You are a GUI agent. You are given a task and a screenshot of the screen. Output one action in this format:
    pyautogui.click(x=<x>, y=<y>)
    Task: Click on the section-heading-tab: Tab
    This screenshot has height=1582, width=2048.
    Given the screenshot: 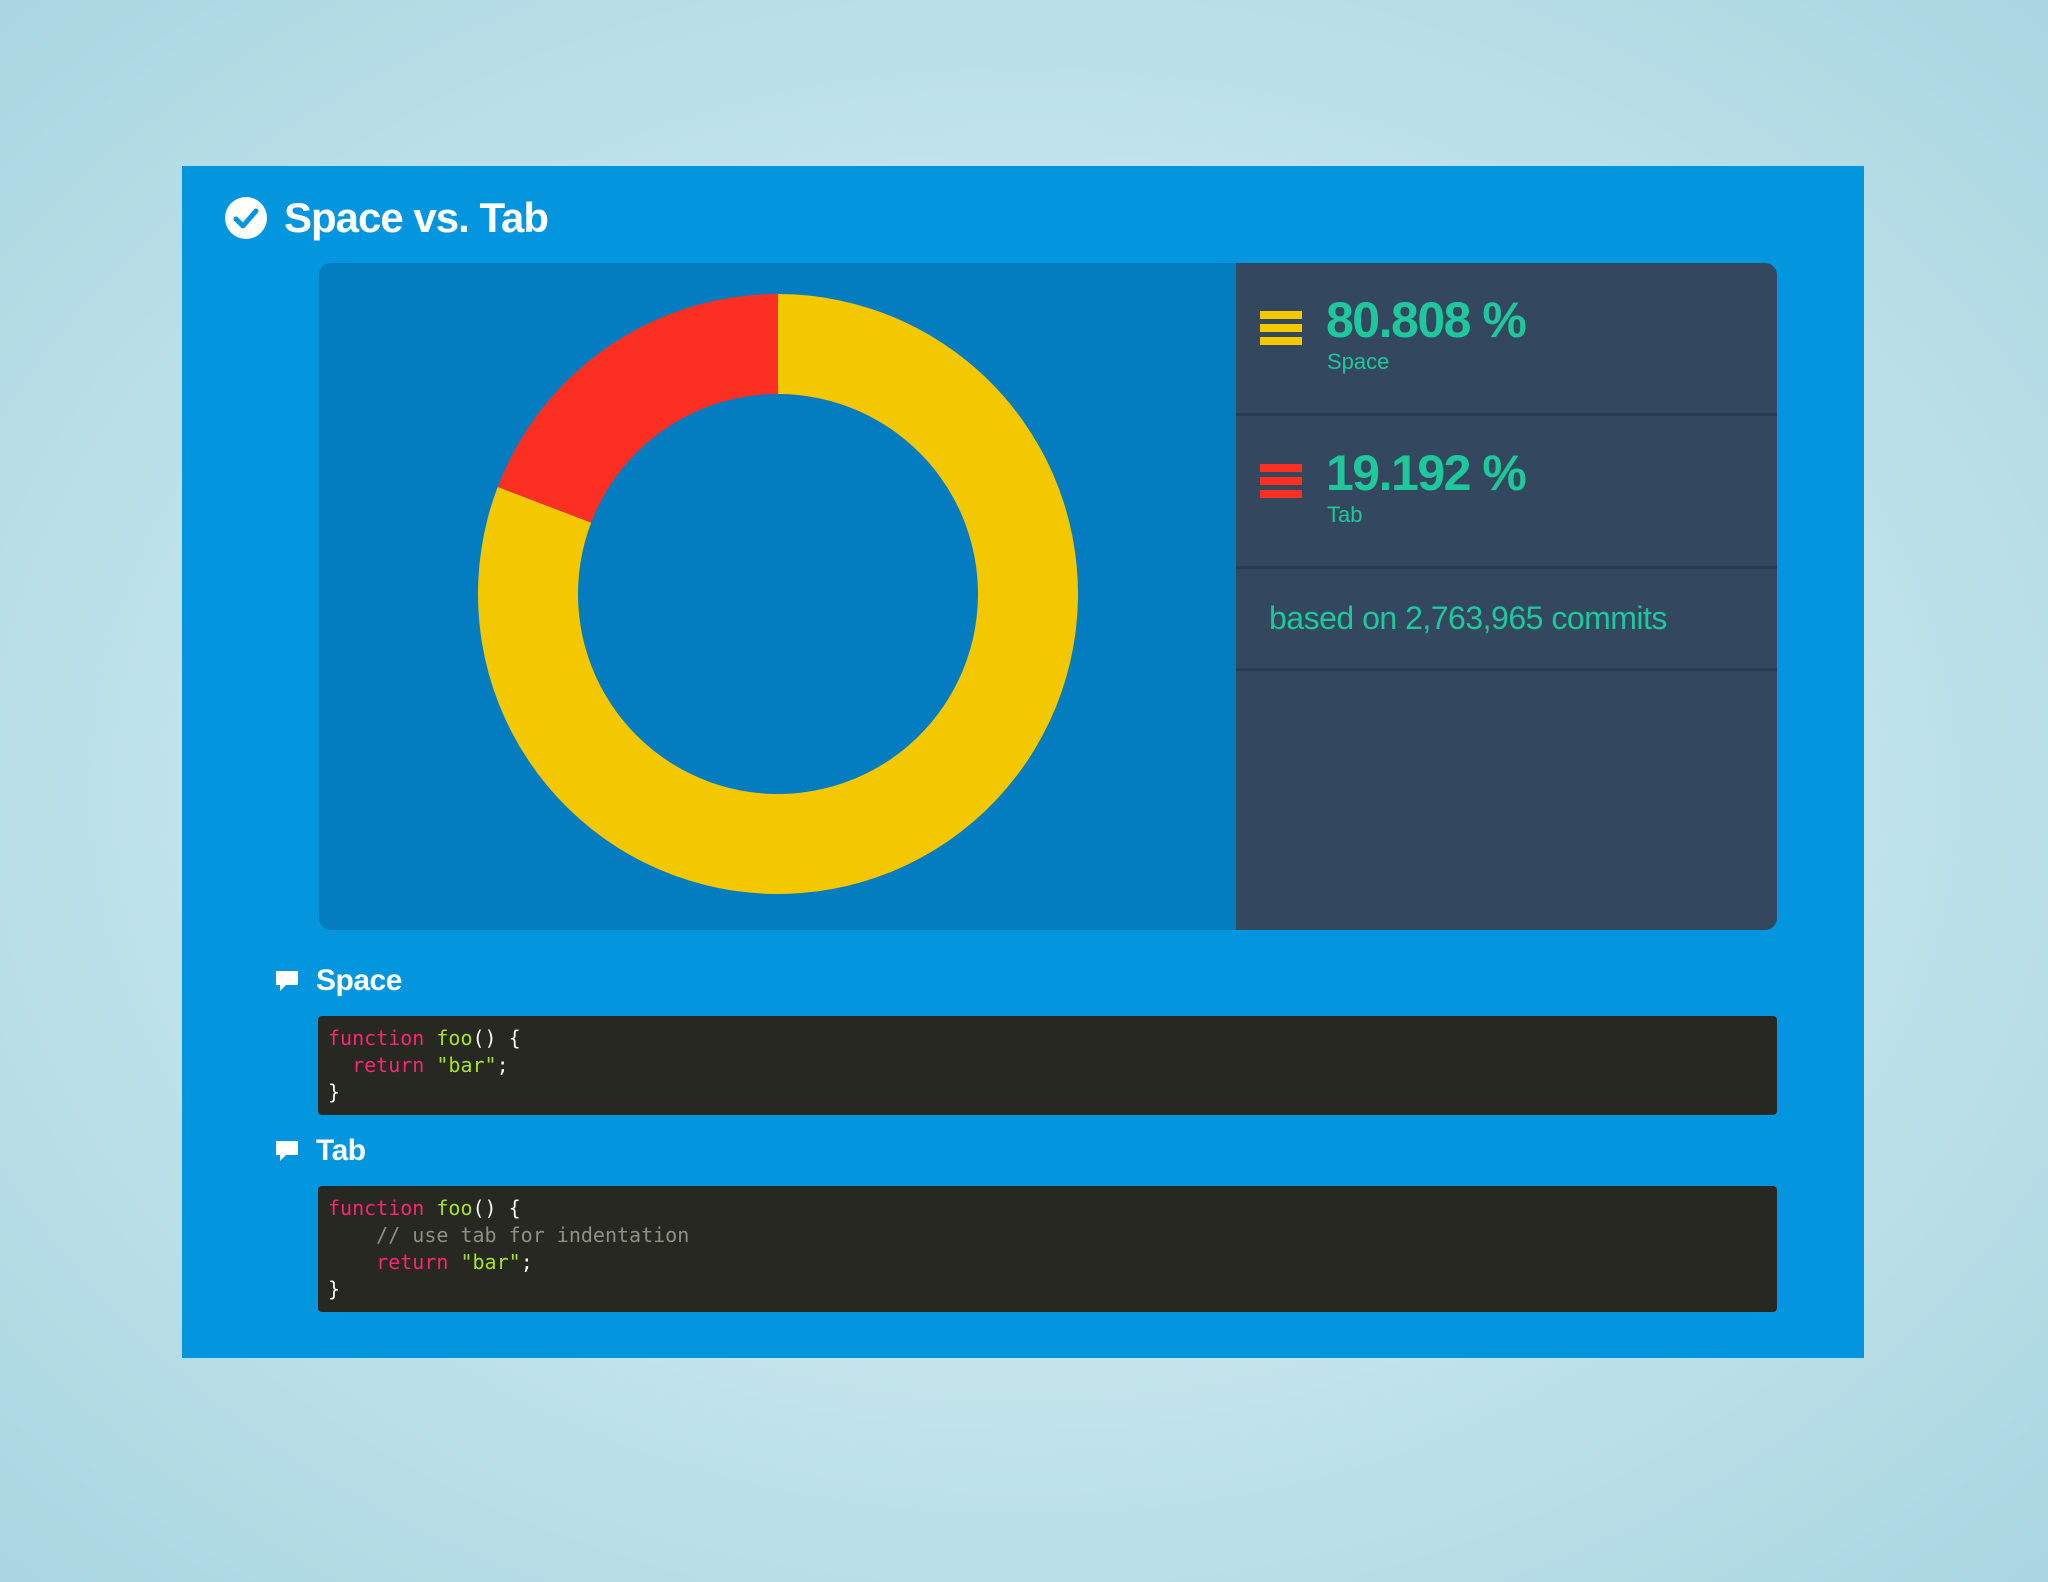 What is the action you would take?
    pyautogui.click(x=320, y=1151)
    